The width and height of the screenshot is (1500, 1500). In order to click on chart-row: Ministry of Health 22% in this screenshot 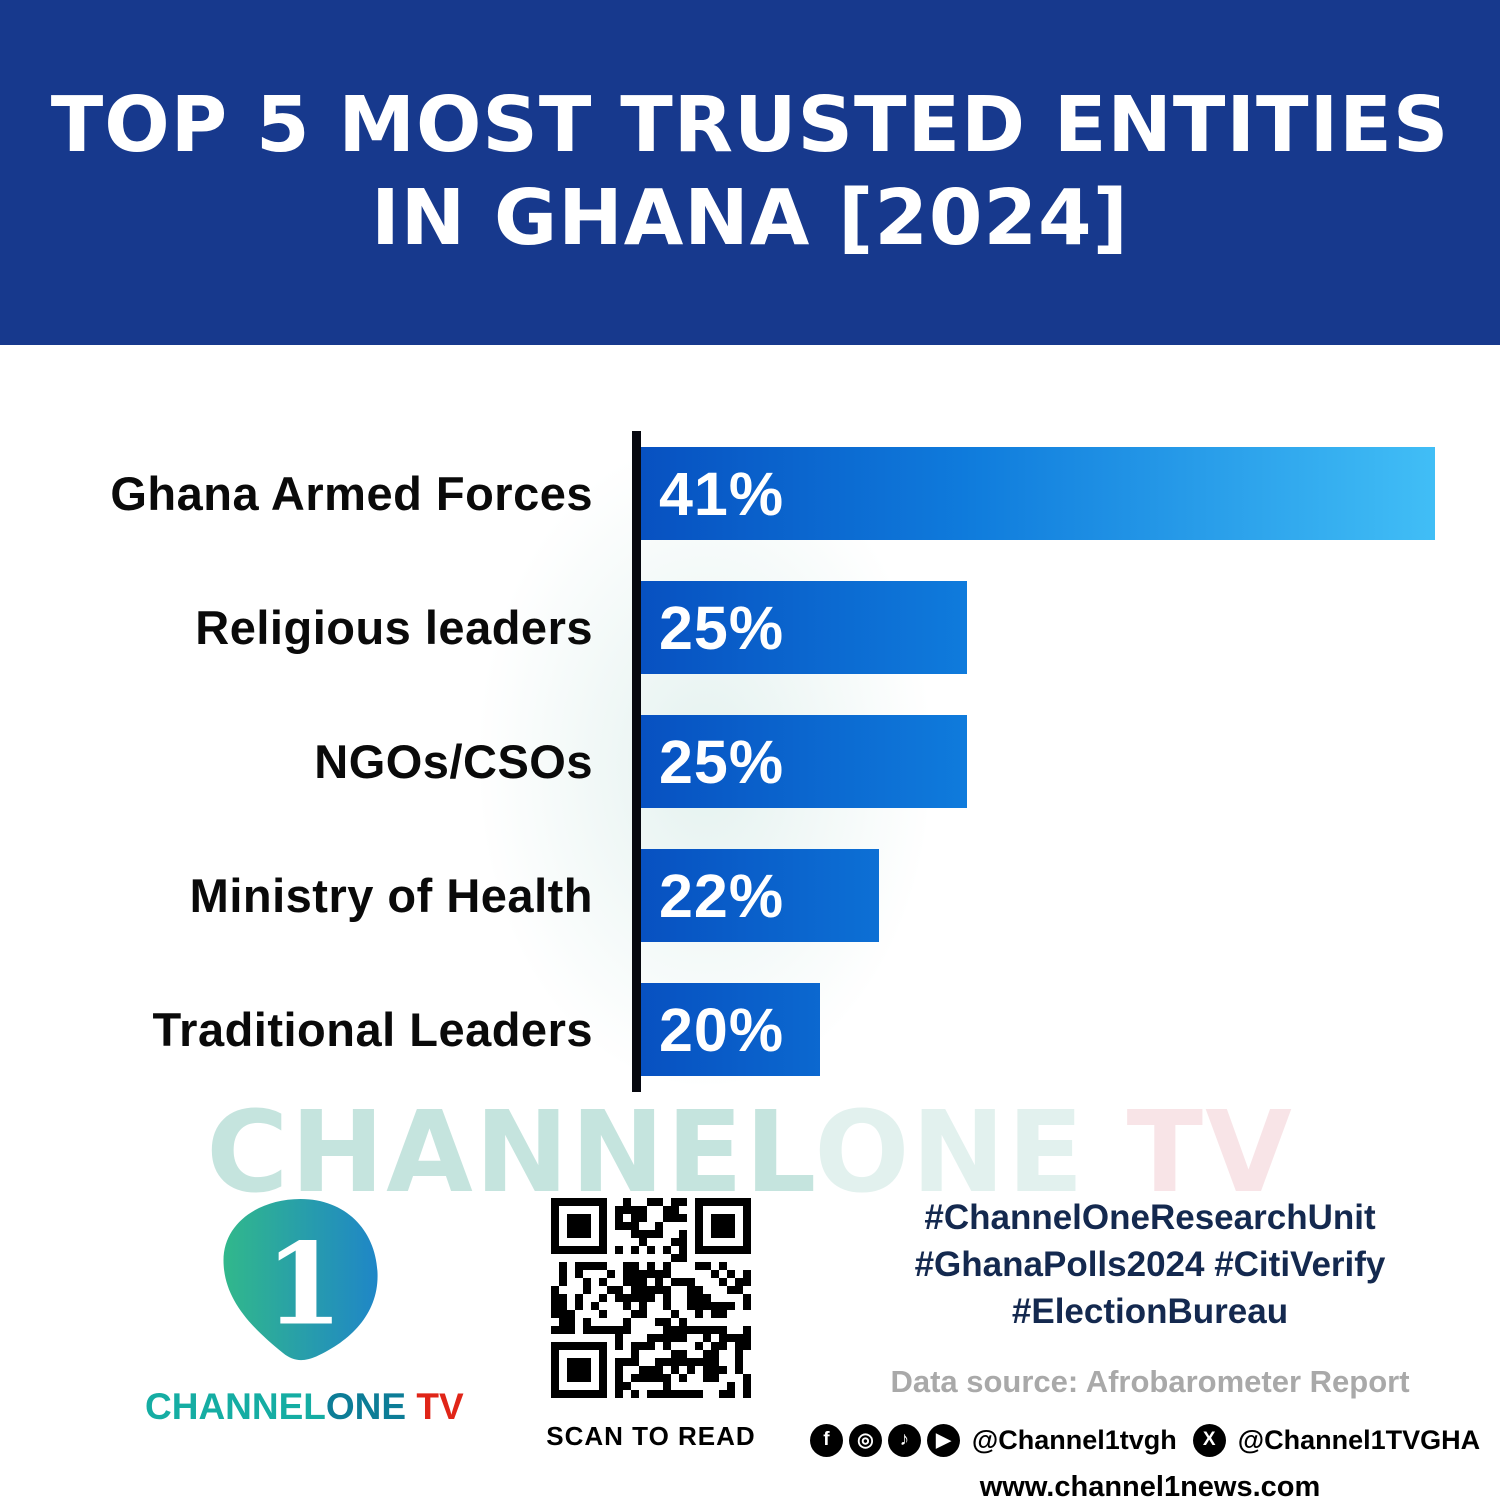, I will do `click(750, 895)`.